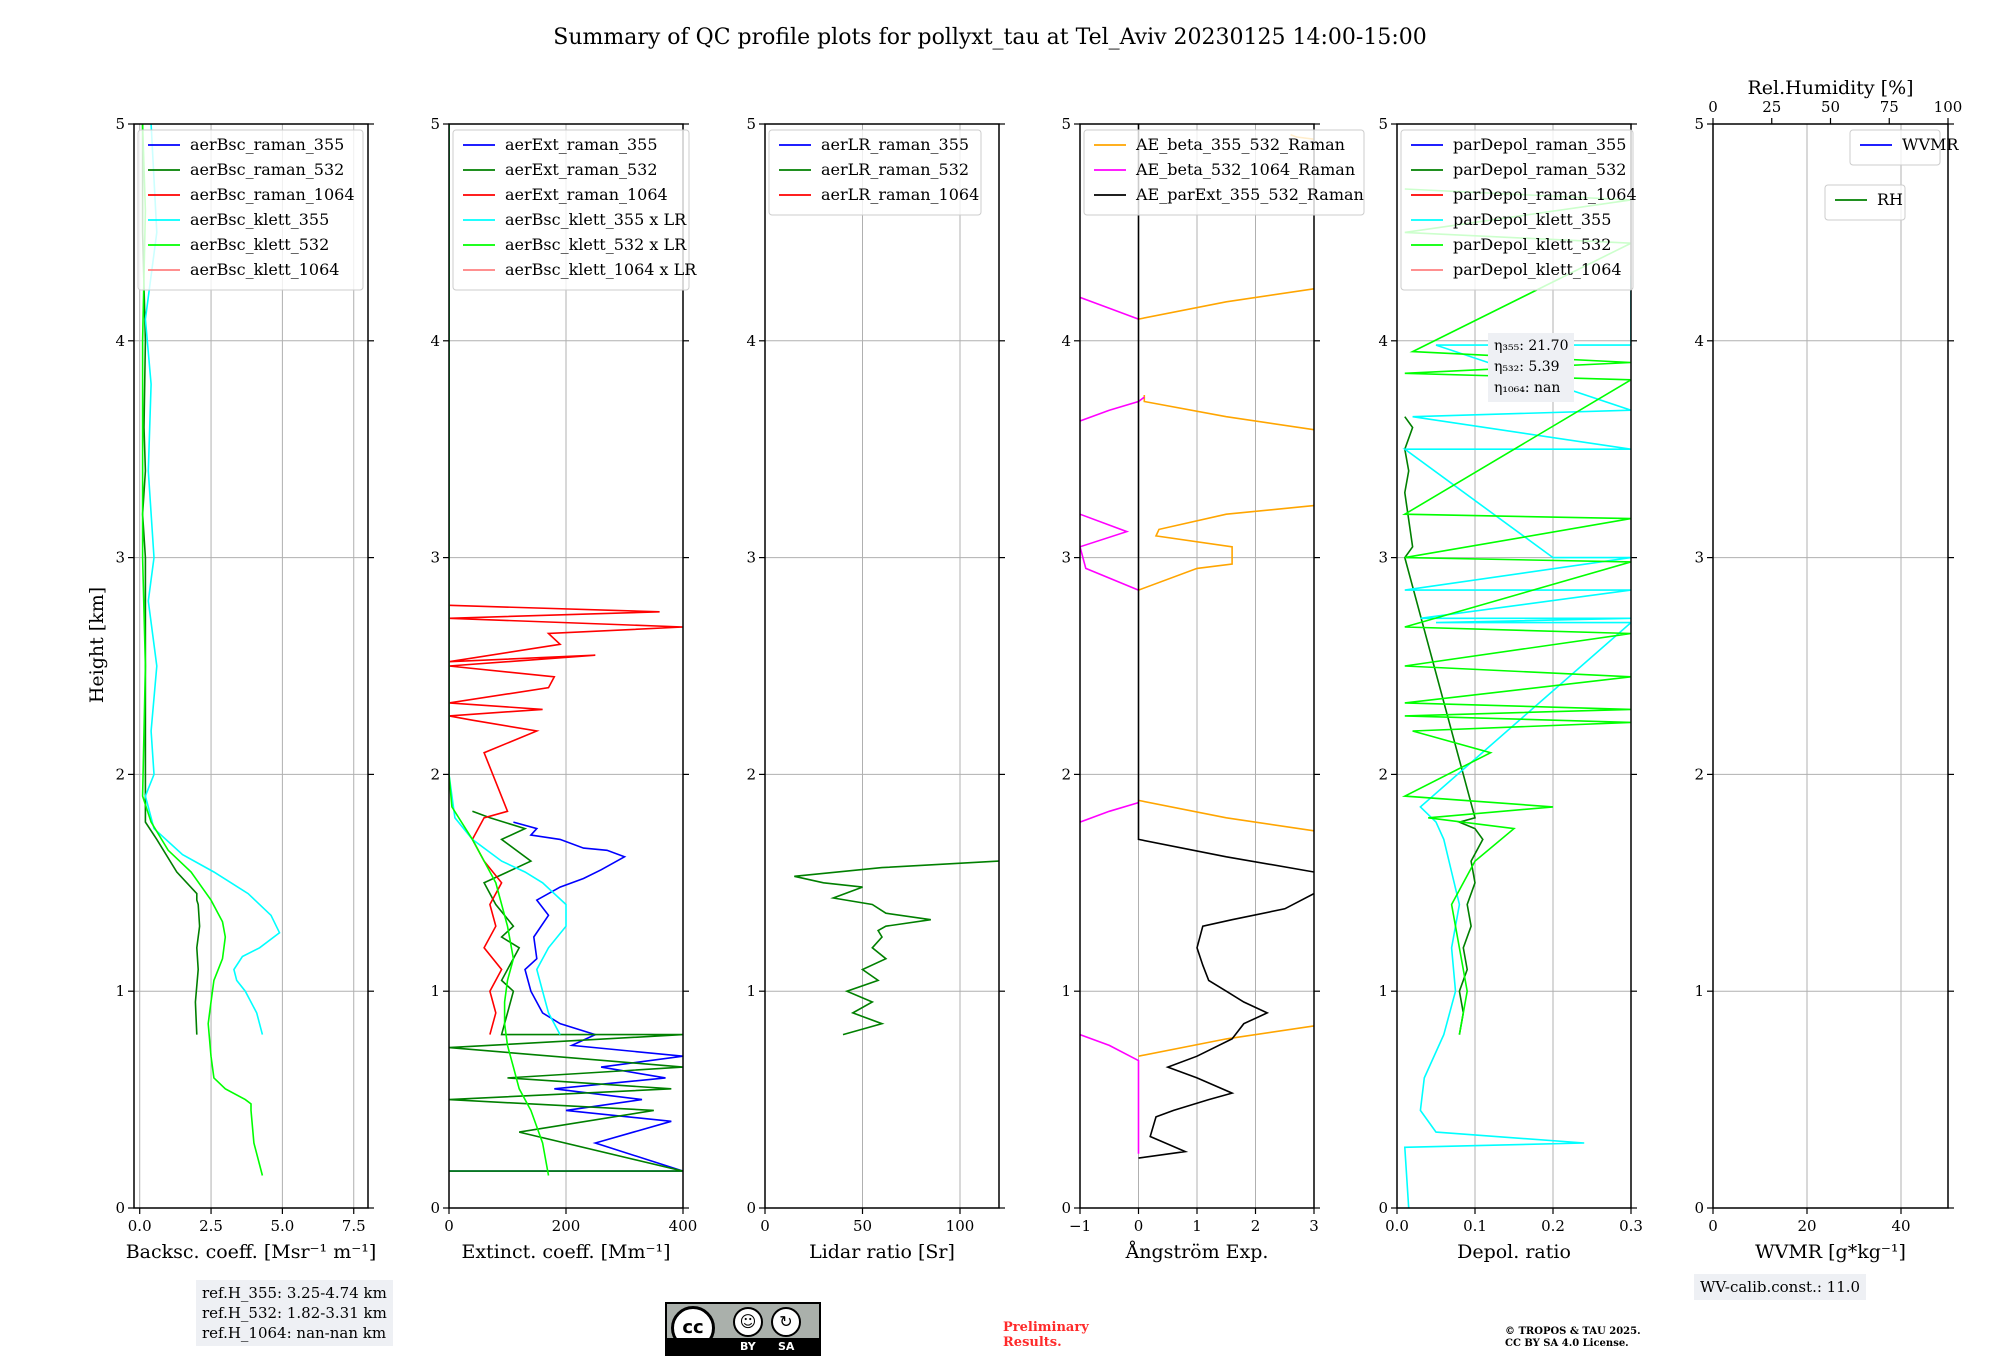  I want to click on legend-entry: aerExt_raman_532, so click(581, 169).